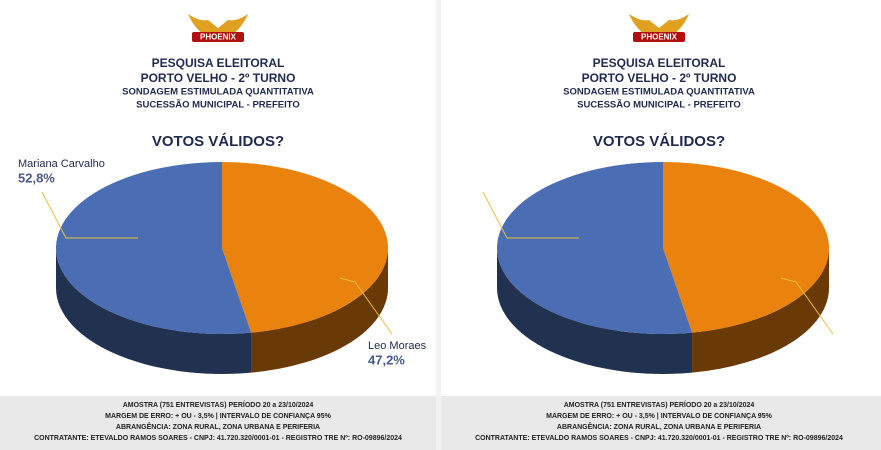 The image size is (881, 450). What do you see at coordinates (397, 346) in the screenshot?
I see `category-label: Leo Moraes` at bounding box center [397, 346].